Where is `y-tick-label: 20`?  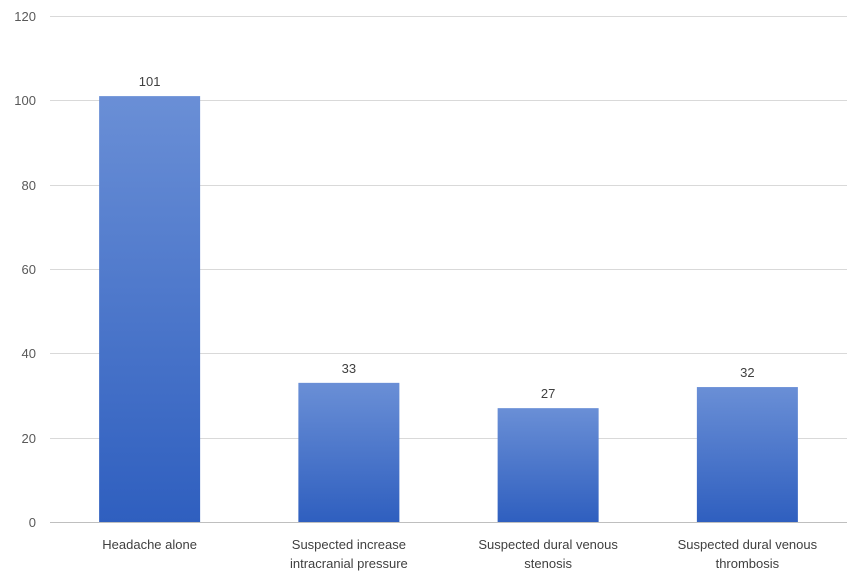
y-tick-label: 20 is located at coordinates (29, 438).